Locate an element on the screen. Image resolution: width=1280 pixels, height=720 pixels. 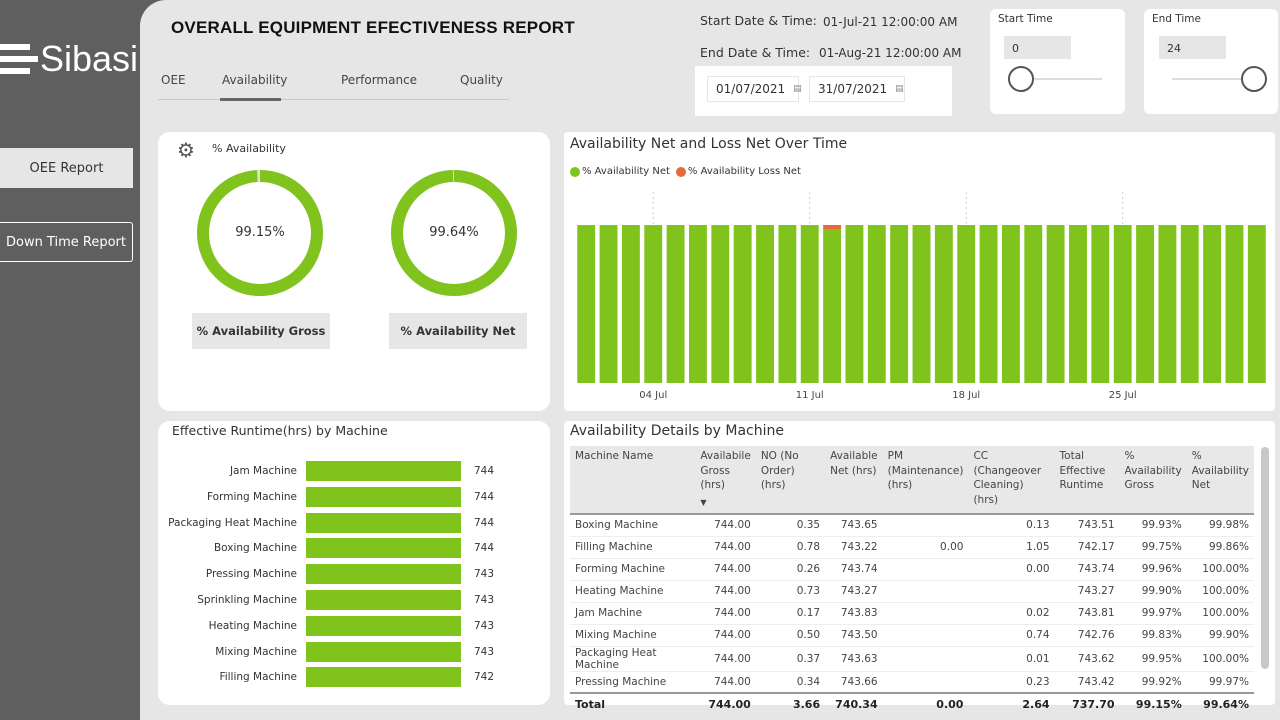
column-header: NO (No Order) (hrs) is located at coordinates (790, 480).